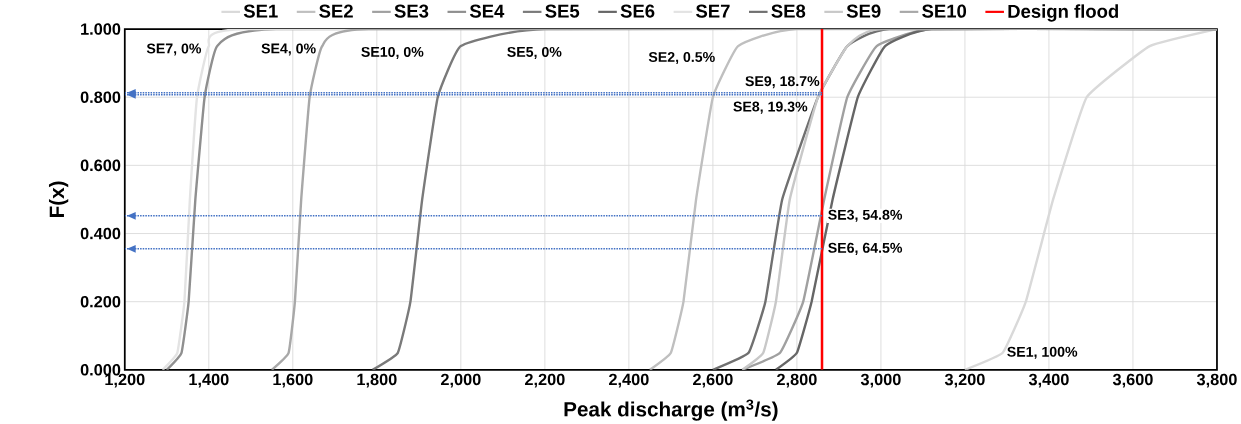  What do you see at coordinates (712, 11) in the screenshot?
I see `legend-label: SE7` at bounding box center [712, 11].